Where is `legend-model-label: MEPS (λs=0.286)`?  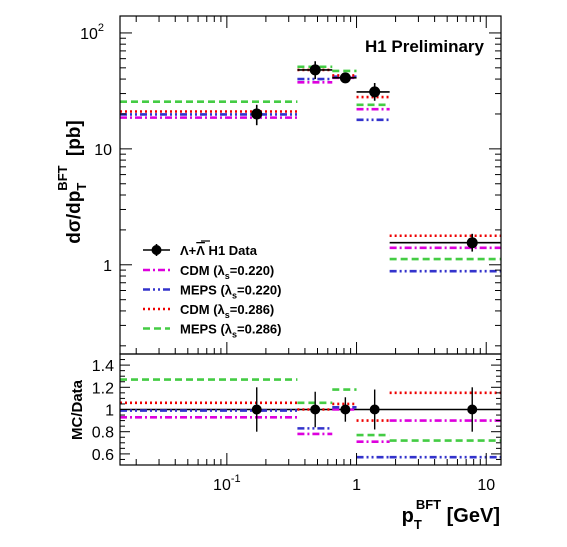
legend-model-label: MEPS (λs=0.286) is located at coordinates (230, 331).